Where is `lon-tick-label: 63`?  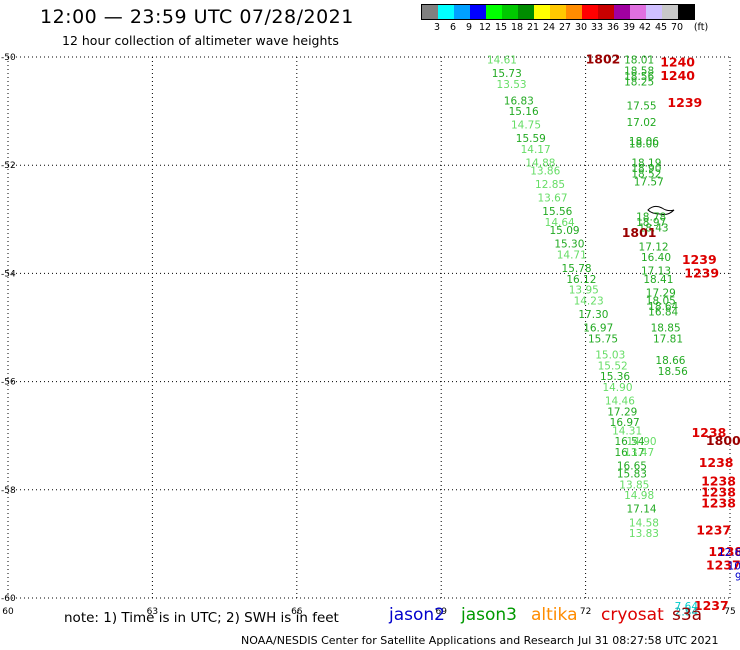 lon-tick-label: 63 is located at coordinates (152, 612).